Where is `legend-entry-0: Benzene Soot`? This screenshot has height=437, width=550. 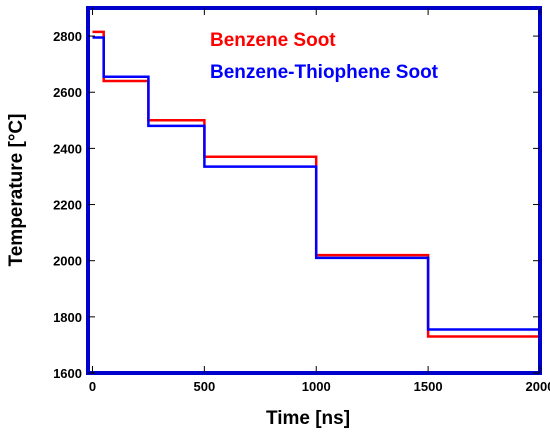
legend-entry-0: Benzene Soot is located at coordinates (273, 40).